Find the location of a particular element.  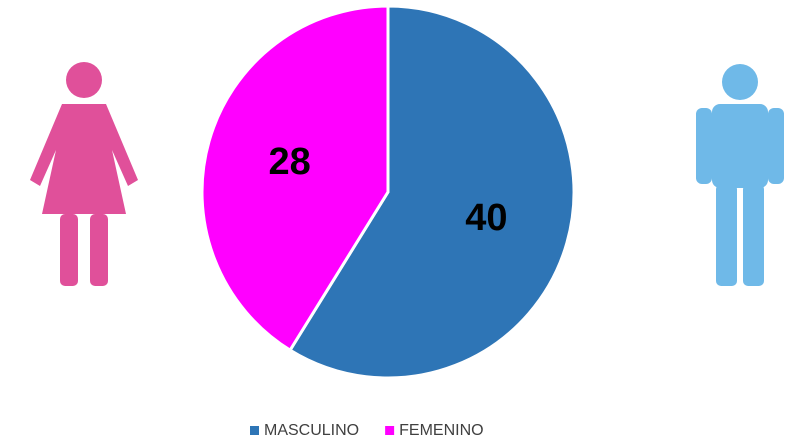

male-icon is located at coordinates (740, 175).